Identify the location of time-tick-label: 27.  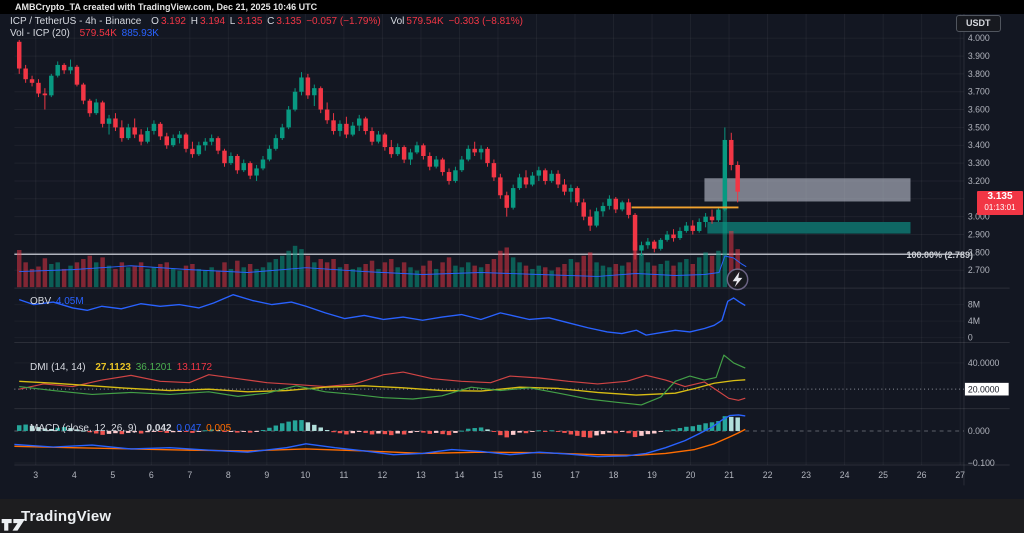
(960, 475).